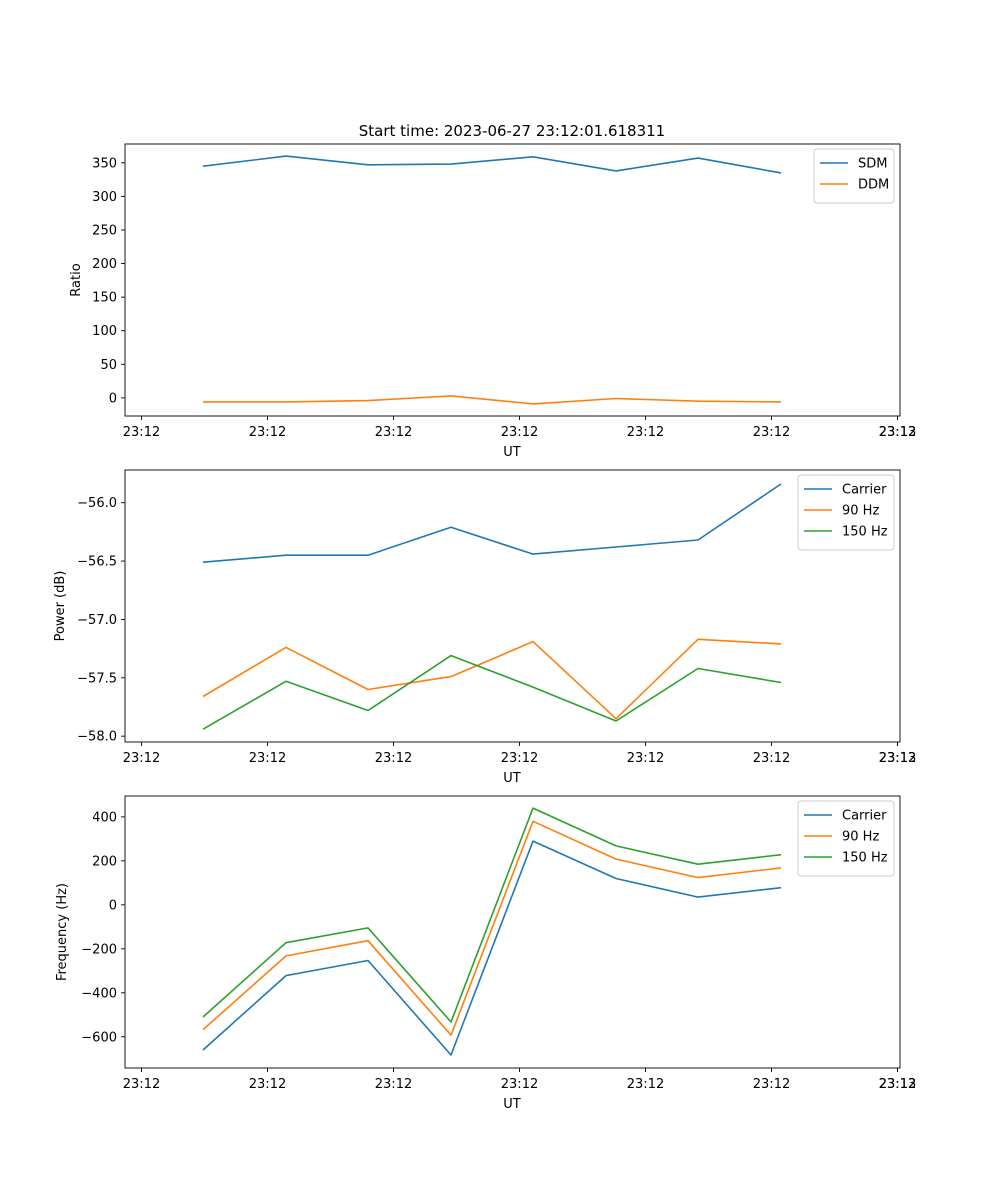 The height and width of the screenshot is (1200, 1000). Describe the element at coordinates (104, 817) in the screenshot. I see `y-tick-label: 400` at that location.